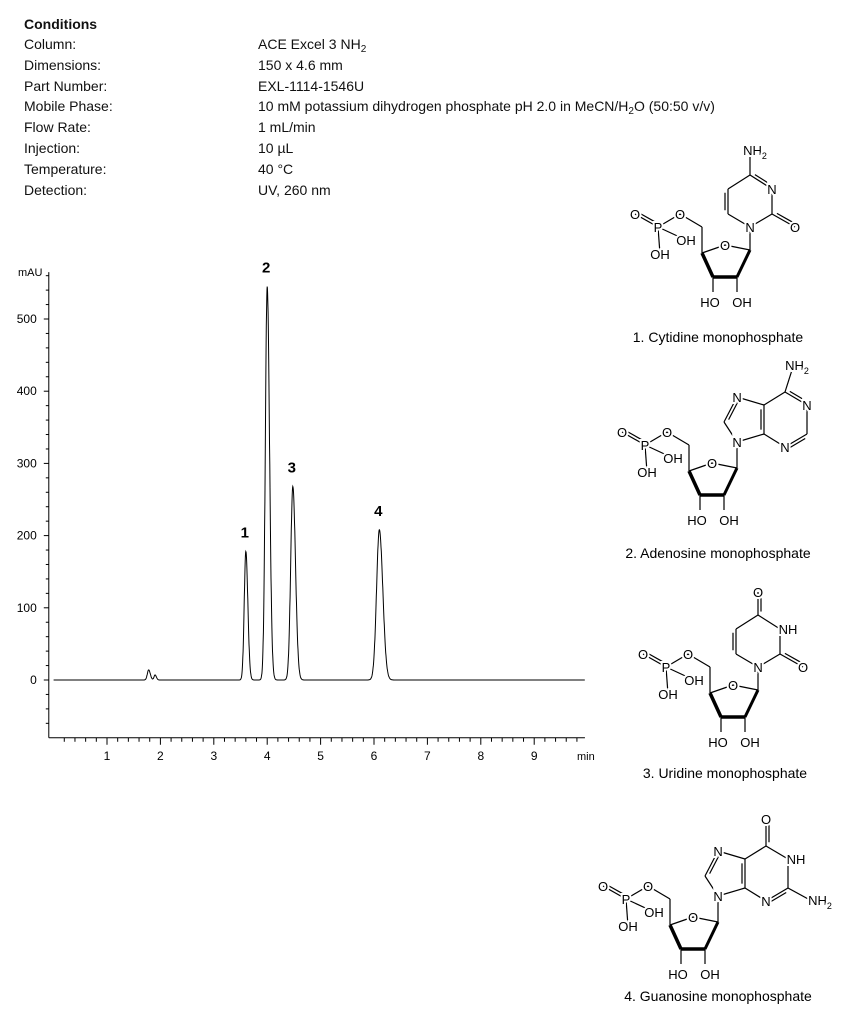 Image resolution: width=859 pixels, height=1019 pixels. Describe the element at coordinates (300, 64) in the screenshot. I see `condition-value: 150 x 4.6 mm` at that location.